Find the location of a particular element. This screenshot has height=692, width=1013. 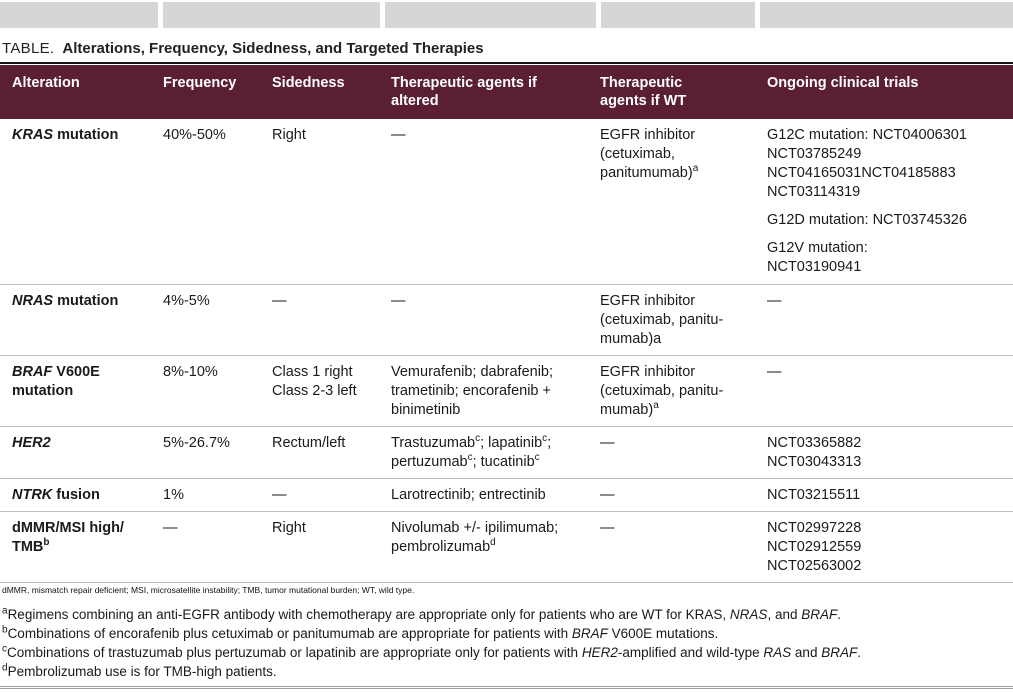

alteration-cell: BRAF V600E mutation is located at coordinates (56, 381).